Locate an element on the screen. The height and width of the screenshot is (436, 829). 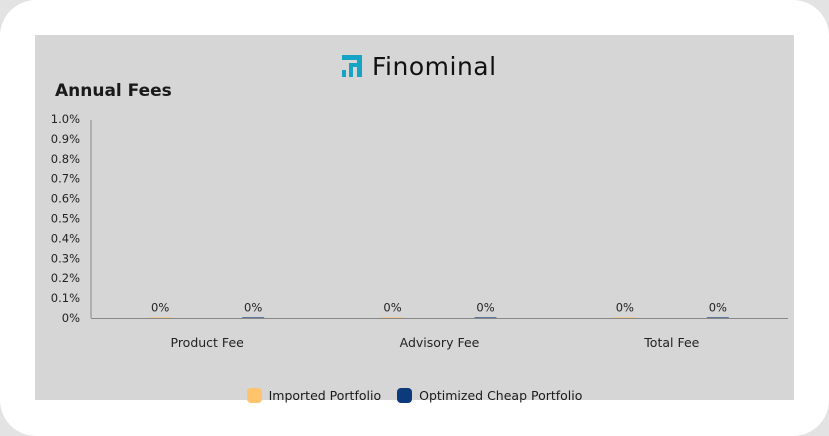
y-tick-label: 0.1% is located at coordinates (65, 298).